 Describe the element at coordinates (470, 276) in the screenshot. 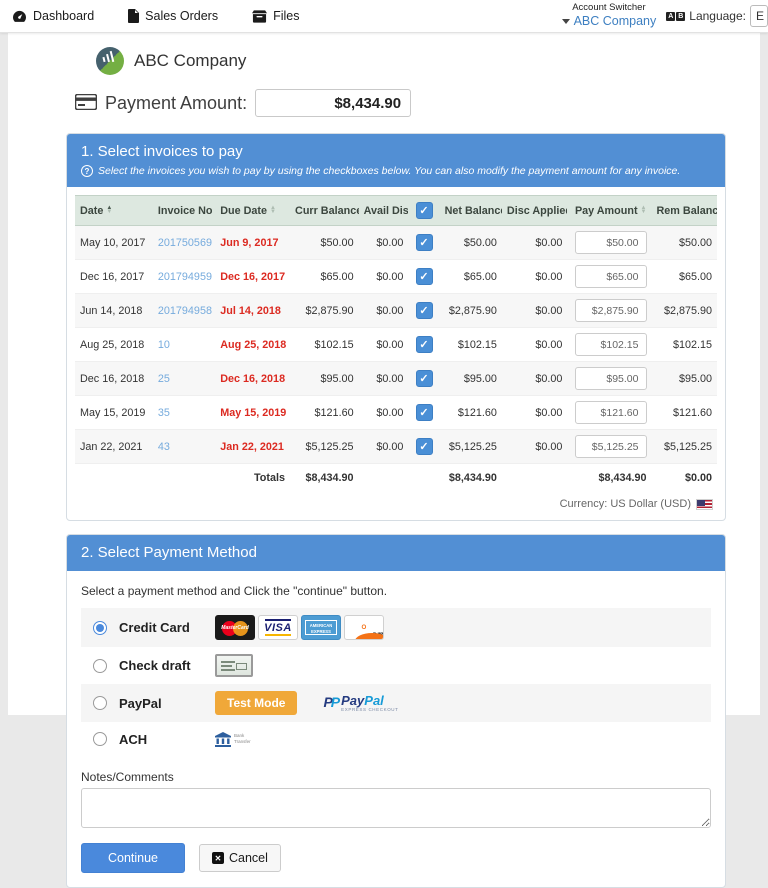

I see `invoice-net-balance: $65.00` at that location.